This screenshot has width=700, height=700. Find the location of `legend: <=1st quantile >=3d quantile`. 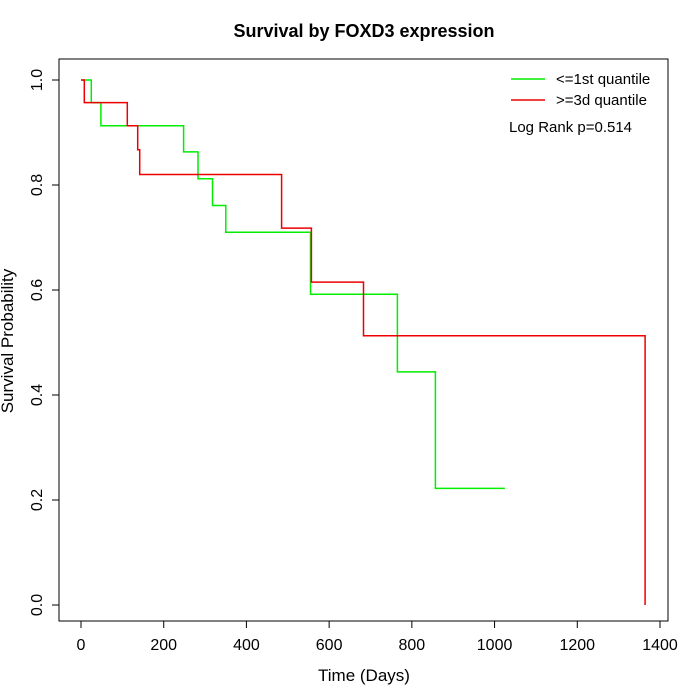

legend: <=1st quantile >=3d quantile is located at coordinates (580, 90).